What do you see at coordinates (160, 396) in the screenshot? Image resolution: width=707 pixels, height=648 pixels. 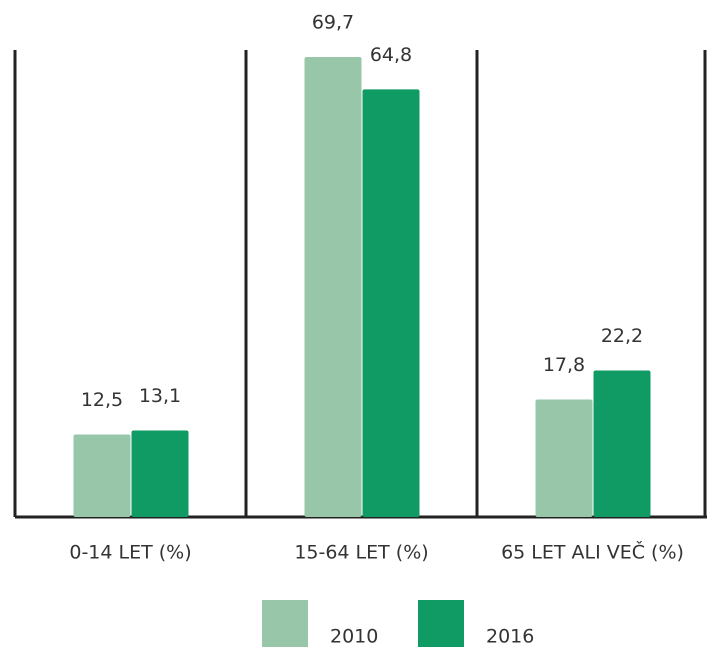 I see `value-label: 13,1` at bounding box center [160, 396].